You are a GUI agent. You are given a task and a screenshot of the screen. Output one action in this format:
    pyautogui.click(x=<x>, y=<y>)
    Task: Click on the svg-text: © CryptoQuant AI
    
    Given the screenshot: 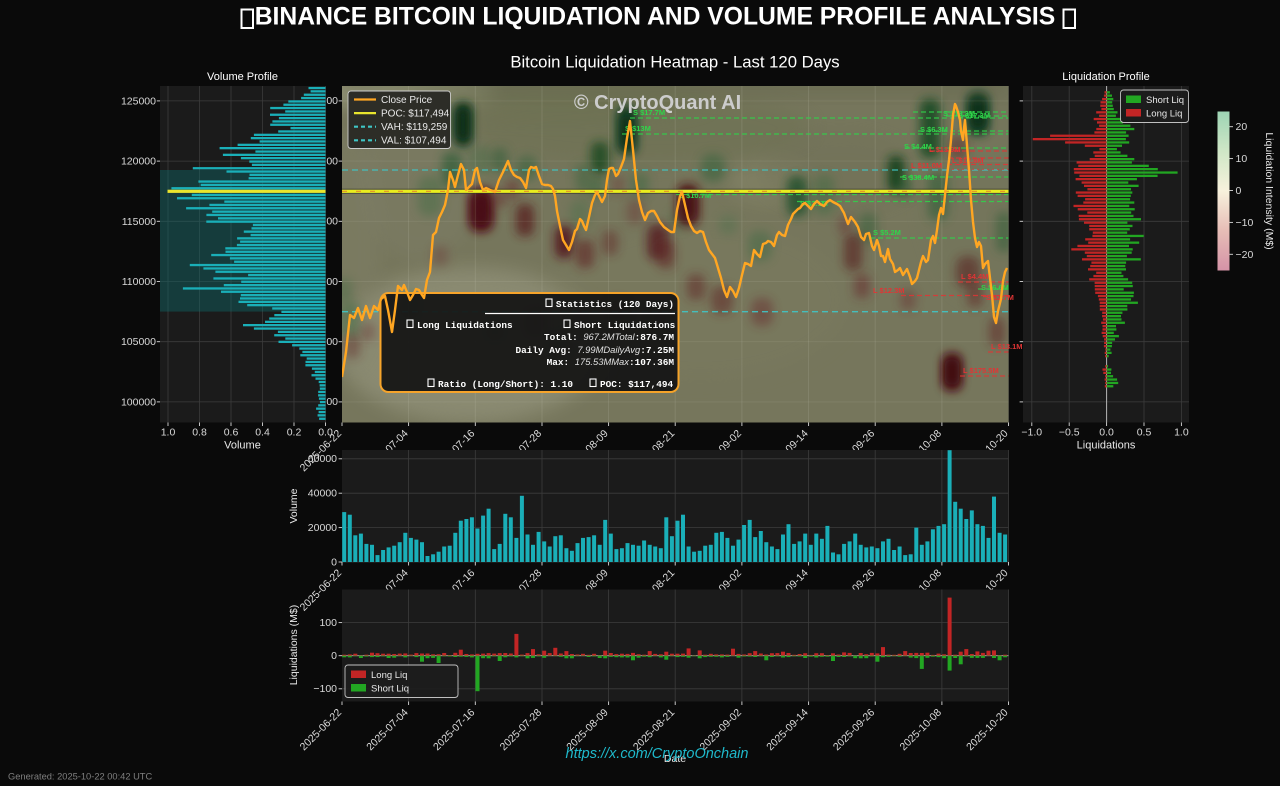 What is the action you would take?
    pyautogui.click(x=657, y=103)
    